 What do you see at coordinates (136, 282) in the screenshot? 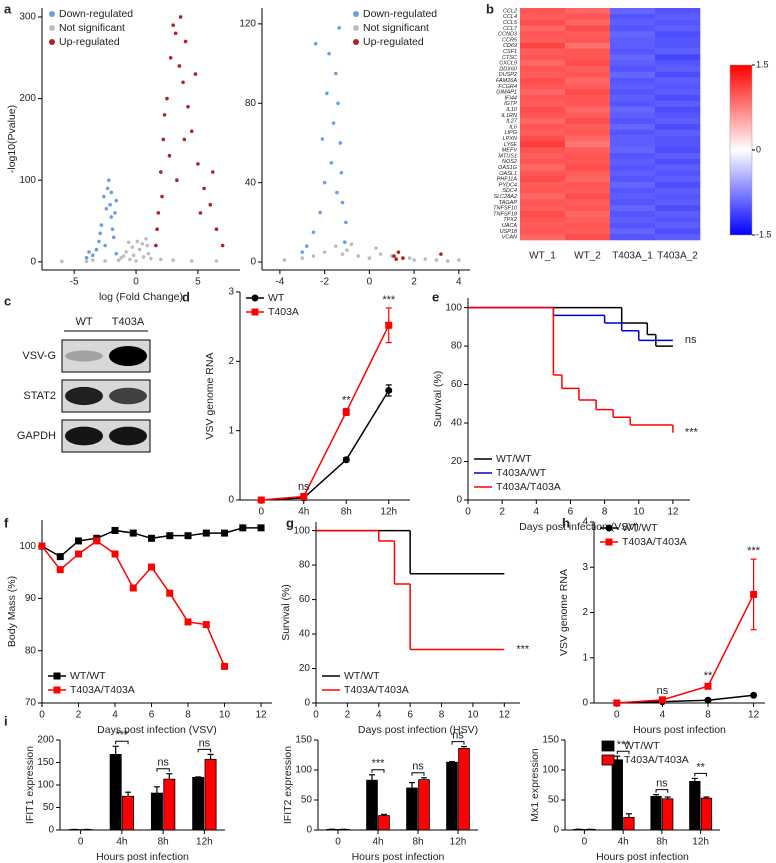
I see `x-tick-label: 0` at bounding box center [136, 282].